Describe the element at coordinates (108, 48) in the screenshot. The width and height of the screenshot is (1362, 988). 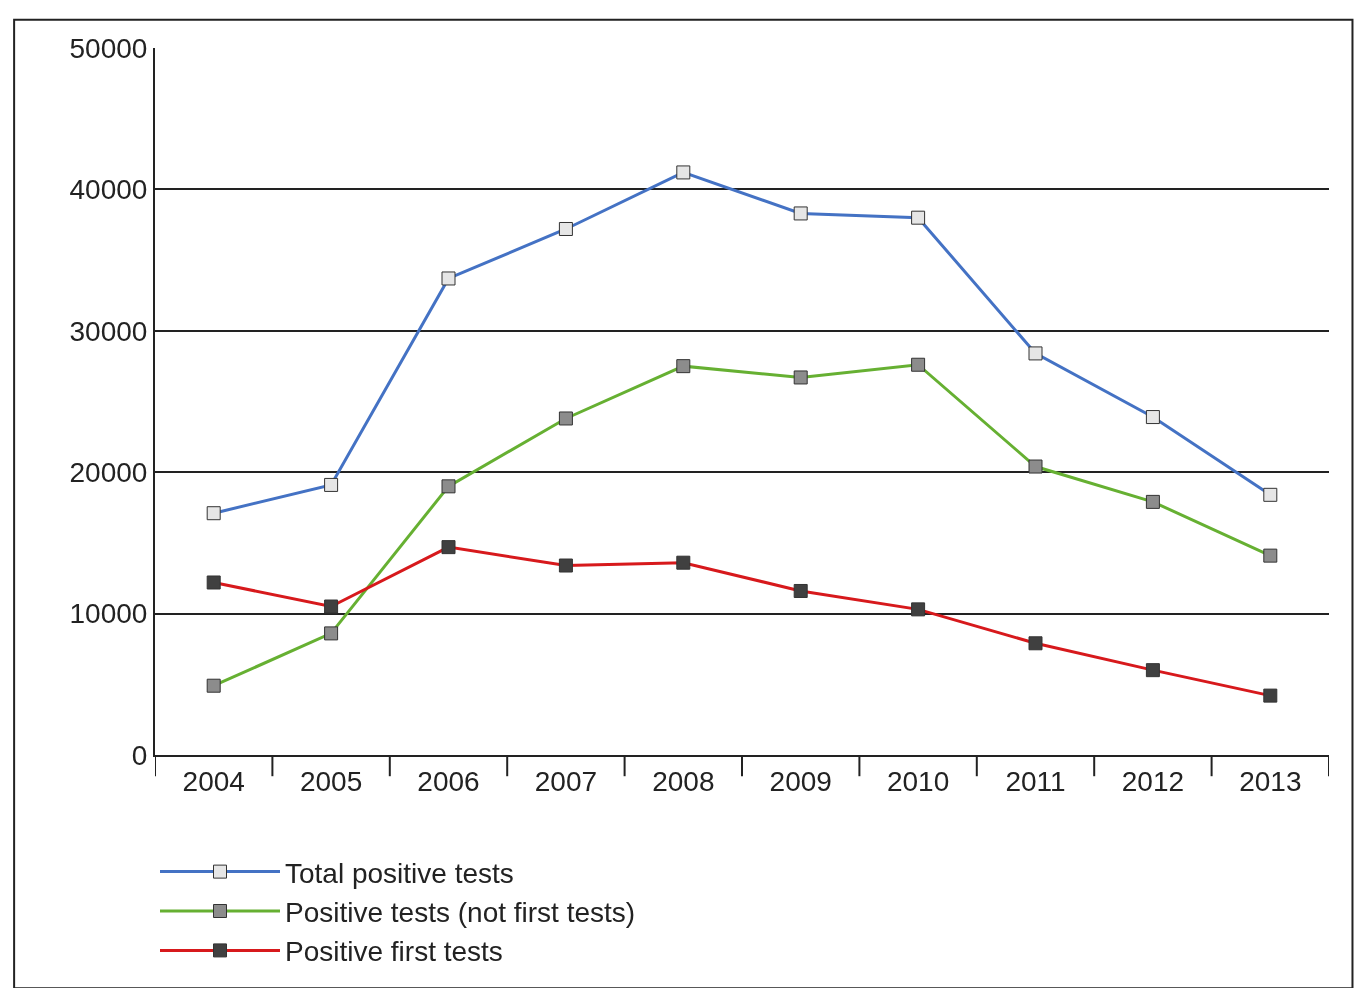
I see `y-tick-label: 50000` at that location.